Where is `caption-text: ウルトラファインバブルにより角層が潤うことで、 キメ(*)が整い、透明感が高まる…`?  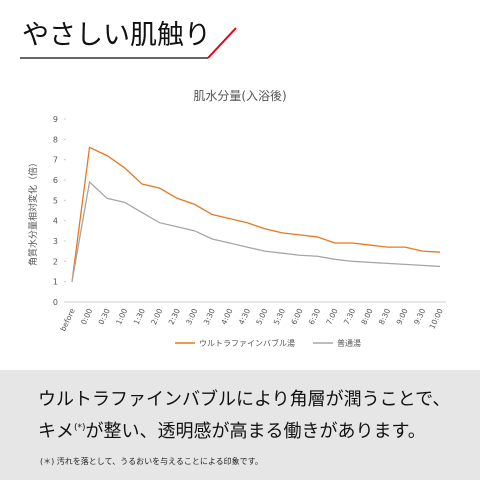 caption-text: ウルトラファインバブルにより角層が潤うことで、 キメ(*)が整い、透明感が高まる… is located at coordinates (244, 416).